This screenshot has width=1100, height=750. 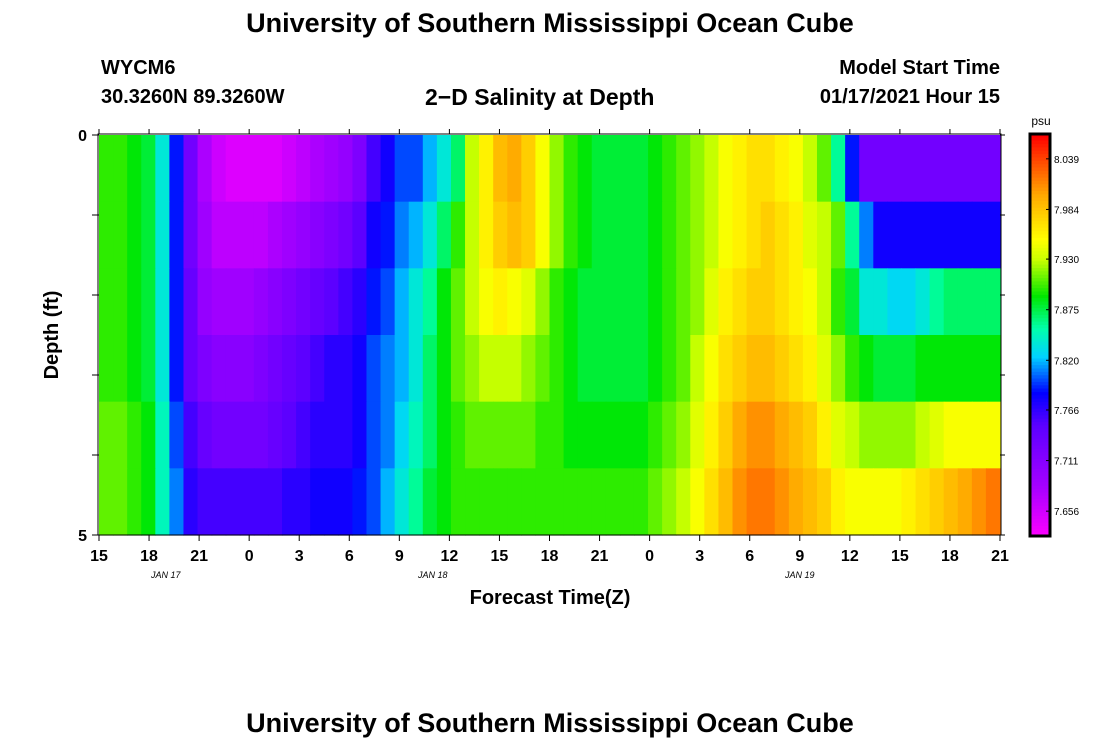 I want to click on y-axis-label: Depth (ft), so click(x=52, y=335).